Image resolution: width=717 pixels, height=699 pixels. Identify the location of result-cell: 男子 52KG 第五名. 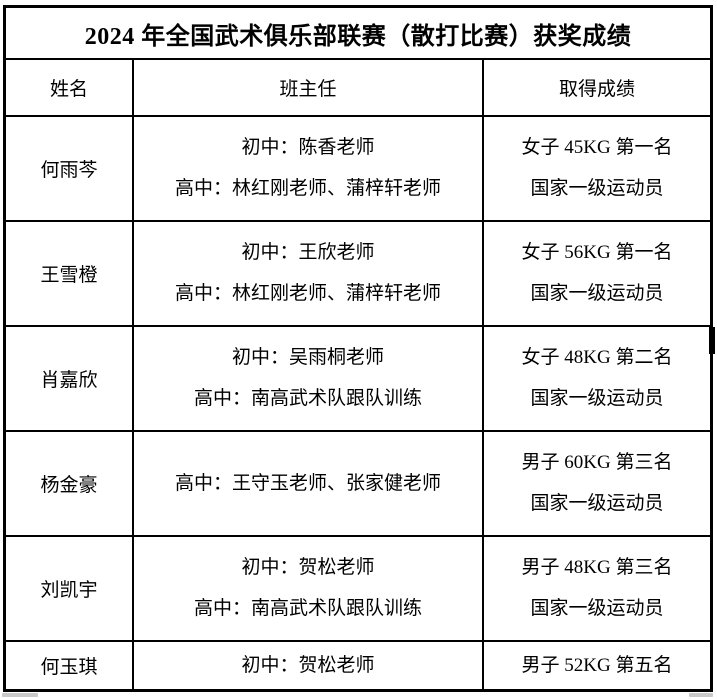
(597, 665).